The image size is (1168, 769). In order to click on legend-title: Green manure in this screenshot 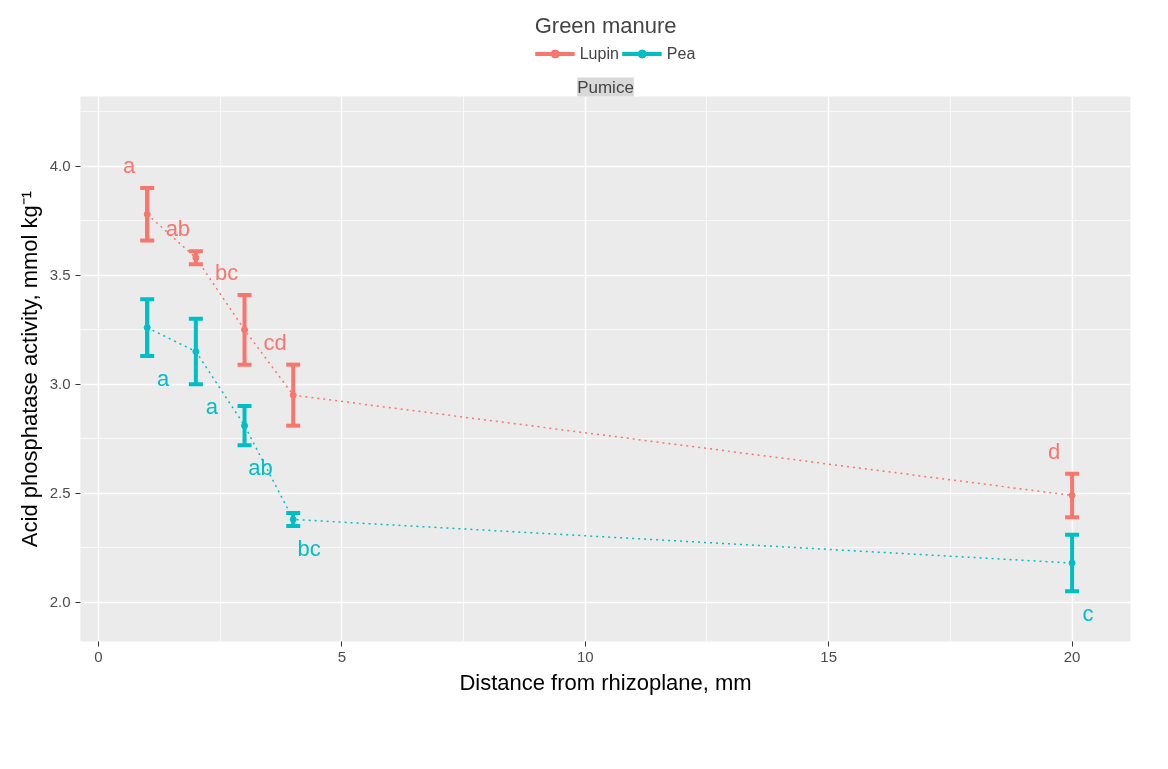, I will do `click(606, 25)`.